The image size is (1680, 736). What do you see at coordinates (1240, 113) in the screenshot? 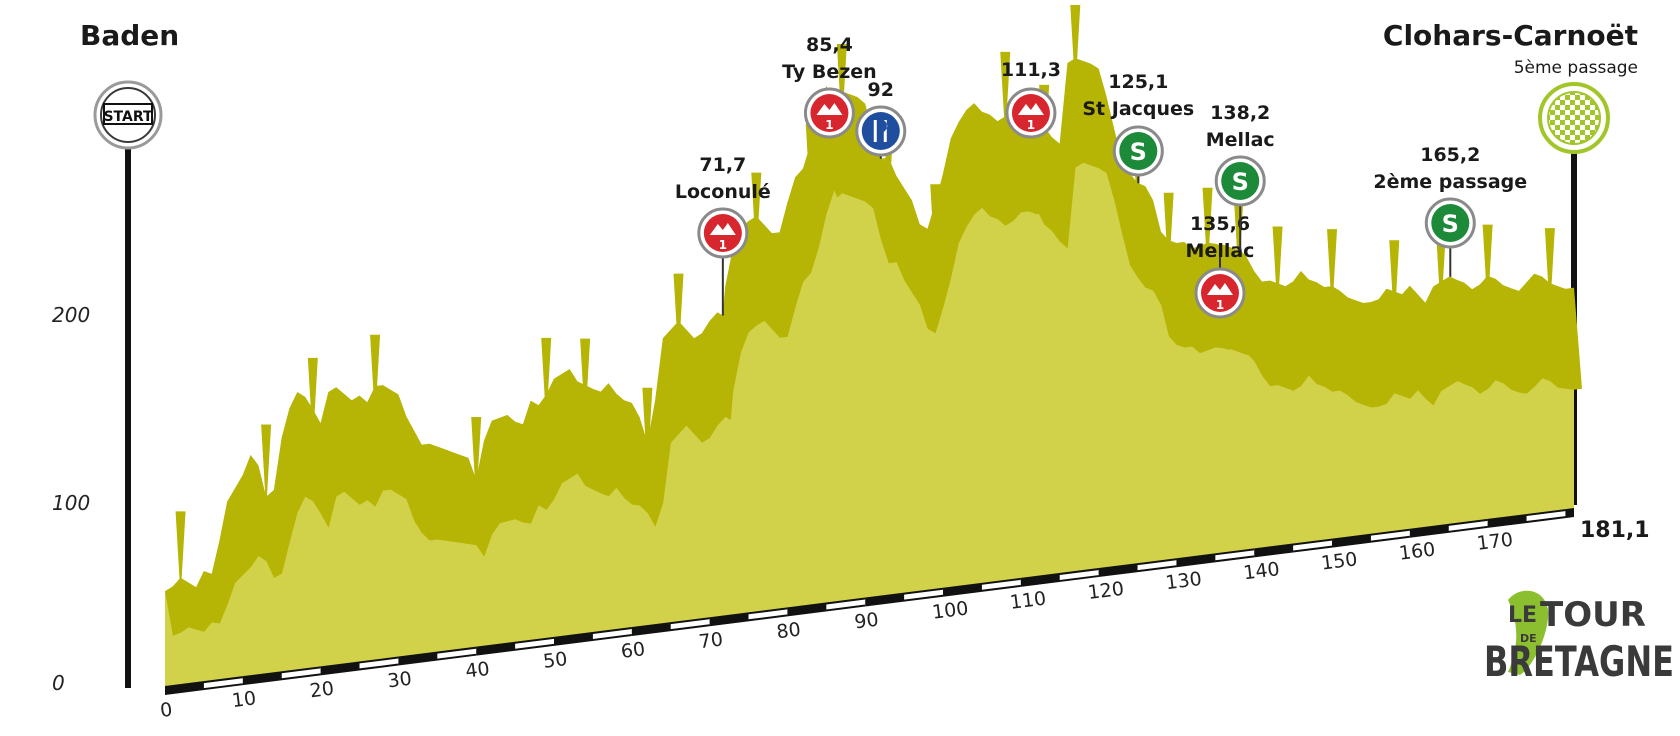
I see `marker-km-label: 138,2` at bounding box center [1240, 113].